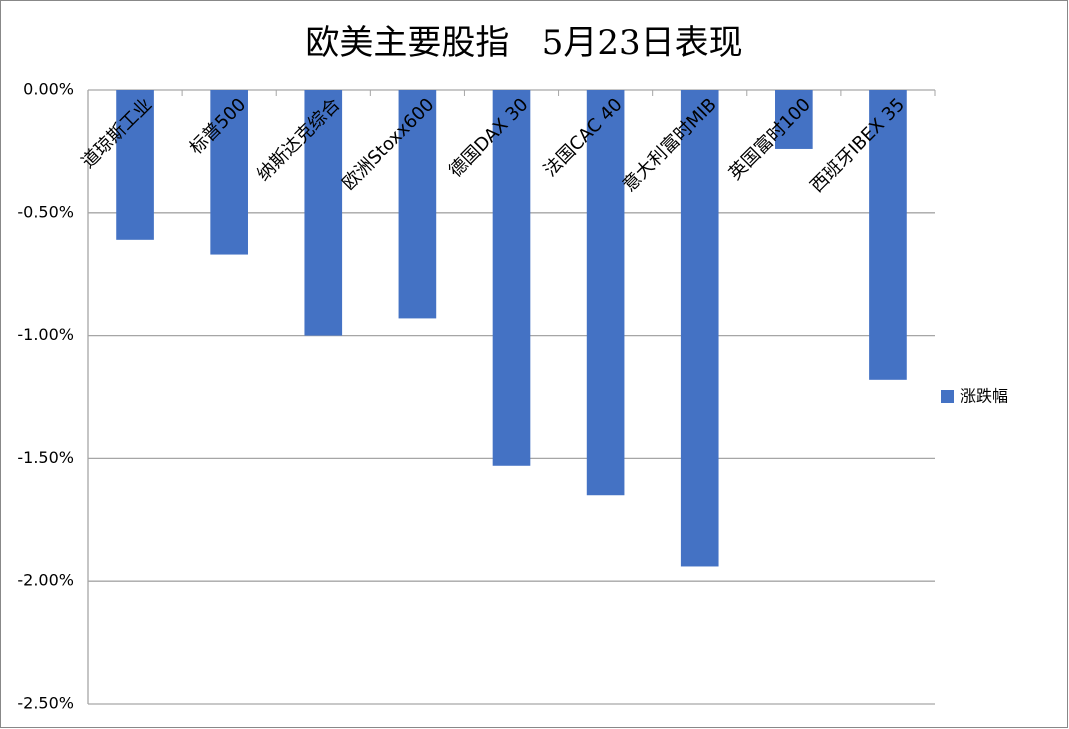  Describe the element at coordinates (45, 211) in the screenshot. I see `y-tick-label: -0.50%` at that location.